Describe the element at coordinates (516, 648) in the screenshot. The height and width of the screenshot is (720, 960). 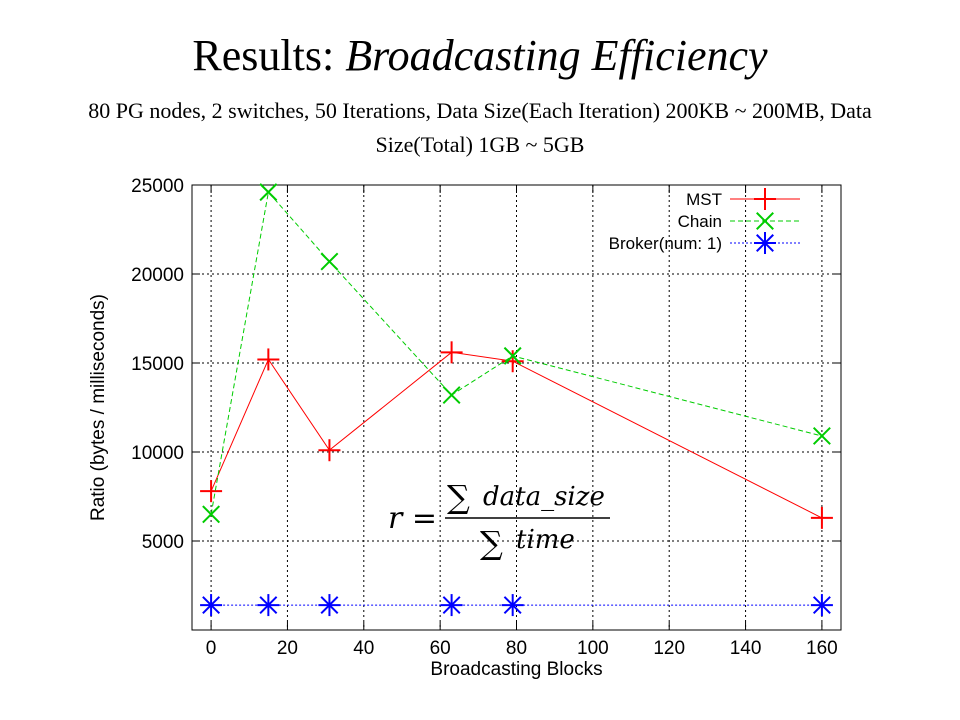
I see `x-tick-label: 80` at that location.